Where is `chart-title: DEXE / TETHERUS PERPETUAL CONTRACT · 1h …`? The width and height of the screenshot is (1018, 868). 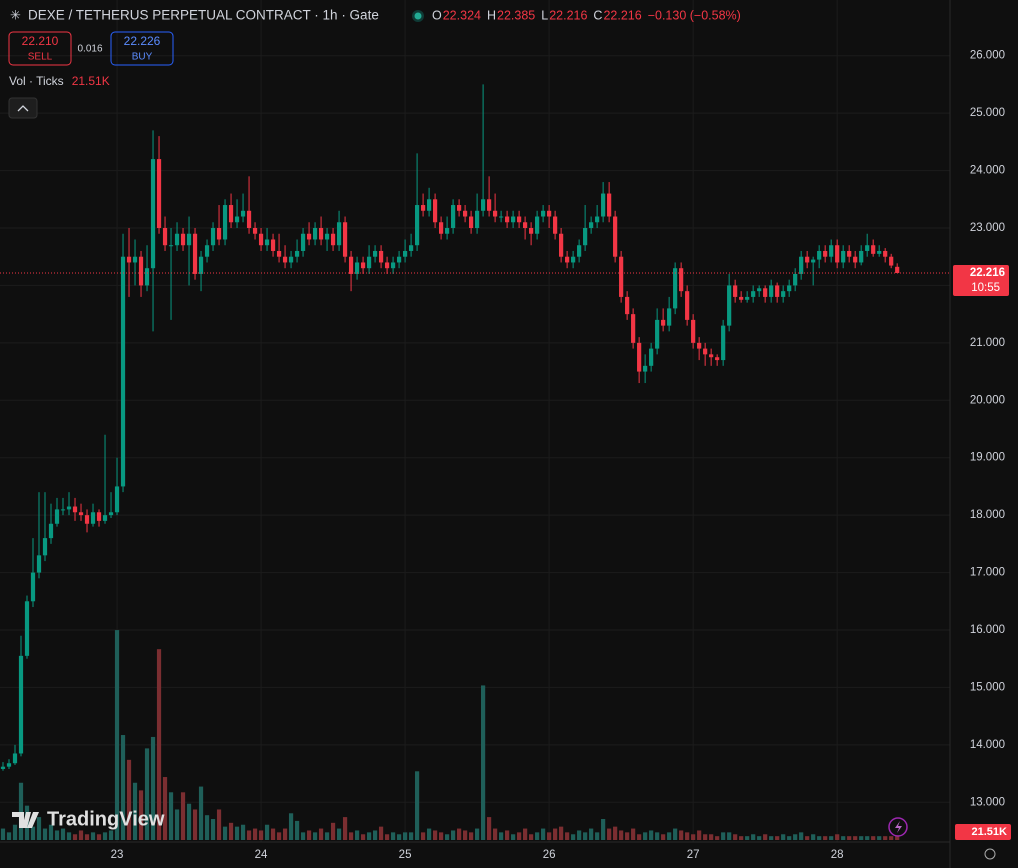
chart-title: DEXE / TETHERUS PERPETUAL CONTRACT · 1h … is located at coordinates (203, 15).